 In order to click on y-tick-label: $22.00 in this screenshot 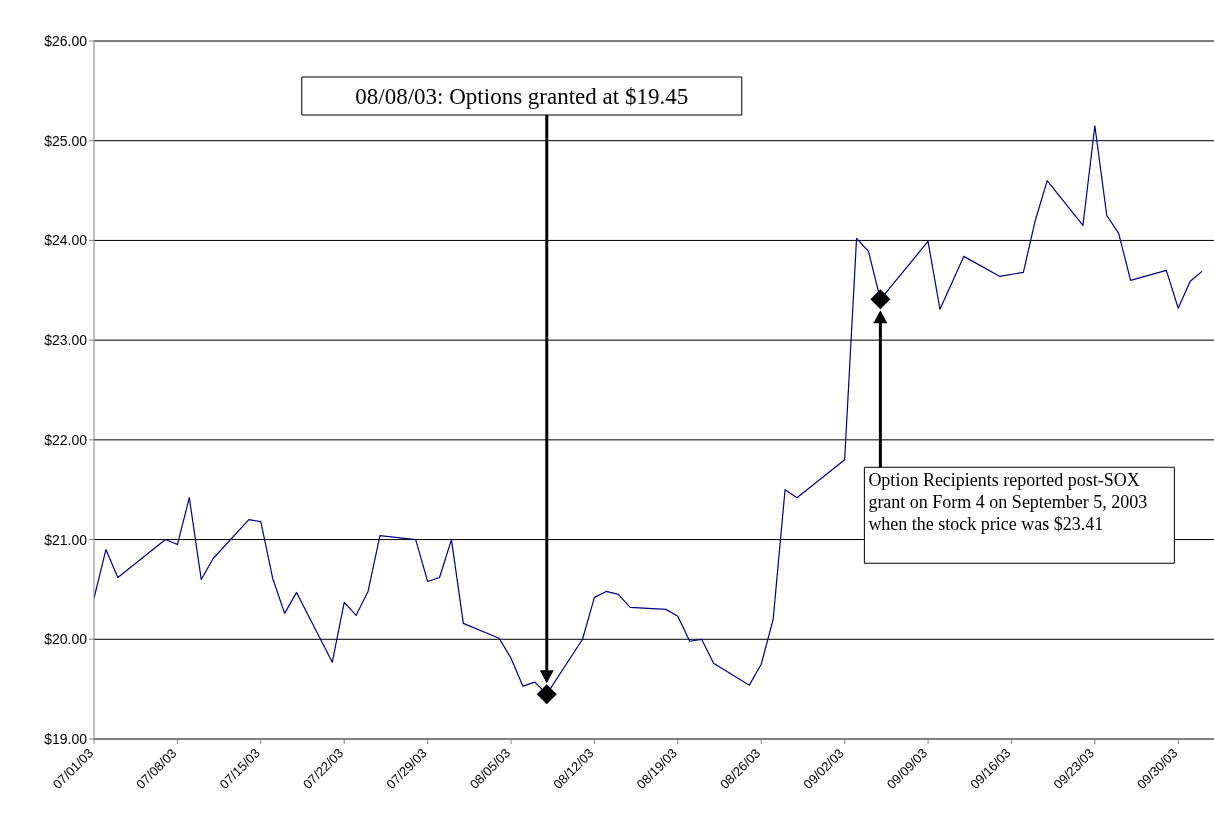, I will do `click(66, 439)`.